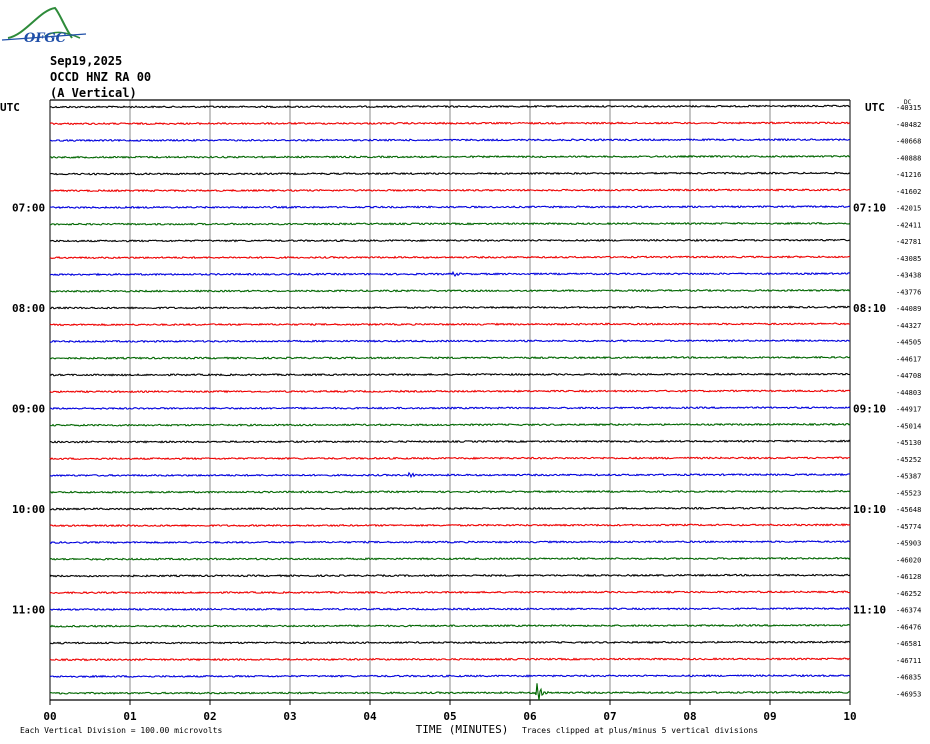 This screenshot has height=744, width=930. I want to click on trace-offset-label: -43438, so click(908, 276).